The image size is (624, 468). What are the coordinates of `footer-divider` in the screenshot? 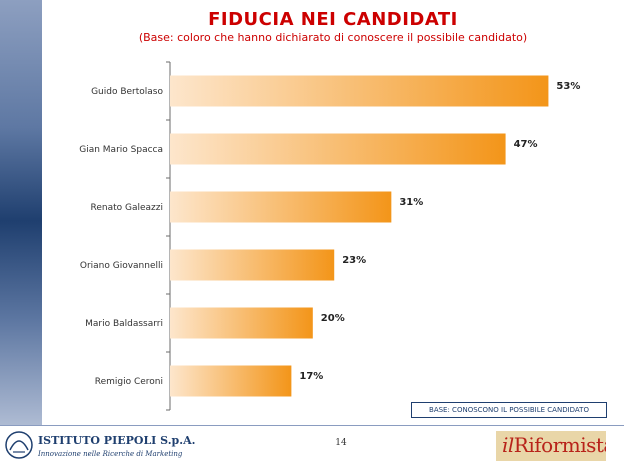 It's located at (312, 425).